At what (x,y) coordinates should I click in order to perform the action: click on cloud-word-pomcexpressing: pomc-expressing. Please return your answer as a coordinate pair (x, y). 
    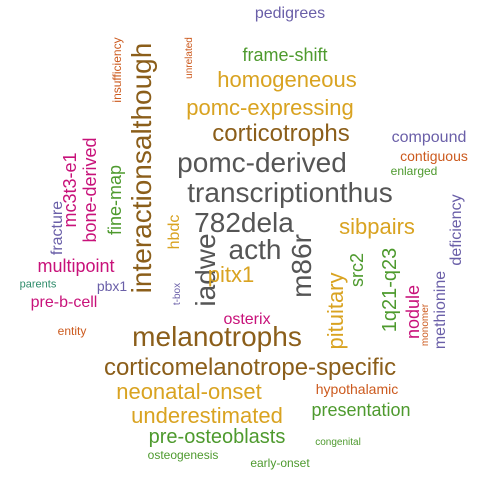
    Looking at the image, I should click on (270, 107).